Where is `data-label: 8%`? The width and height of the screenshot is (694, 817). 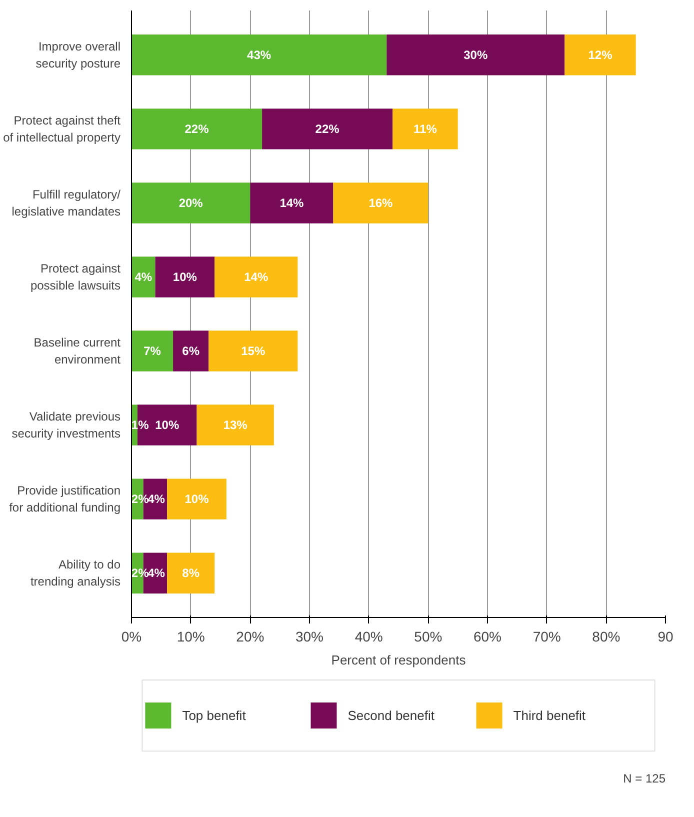
data-label: 8% is located at coordinates (191, 573).